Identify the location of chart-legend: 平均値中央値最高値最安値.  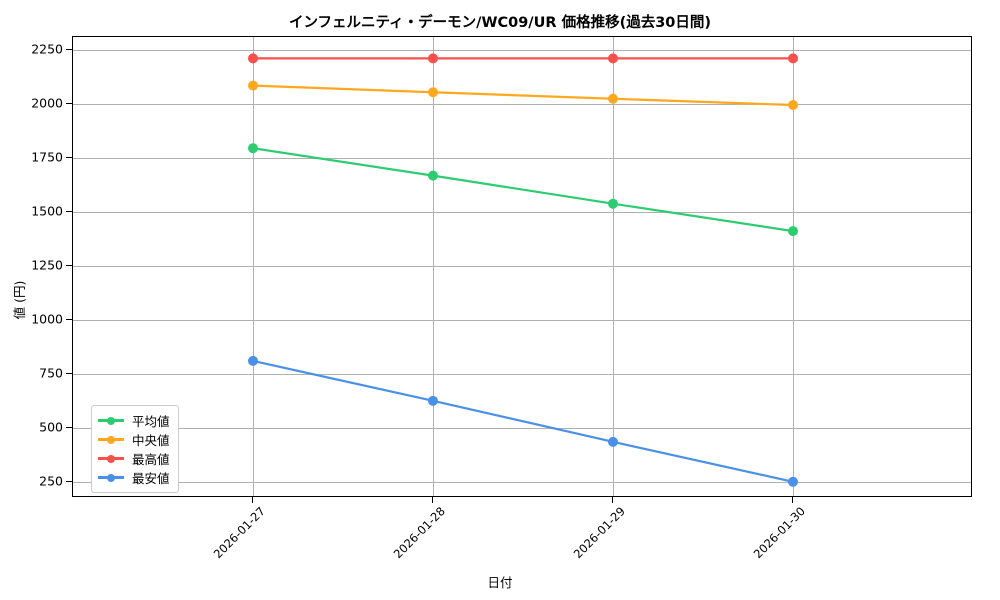
(135, 449).